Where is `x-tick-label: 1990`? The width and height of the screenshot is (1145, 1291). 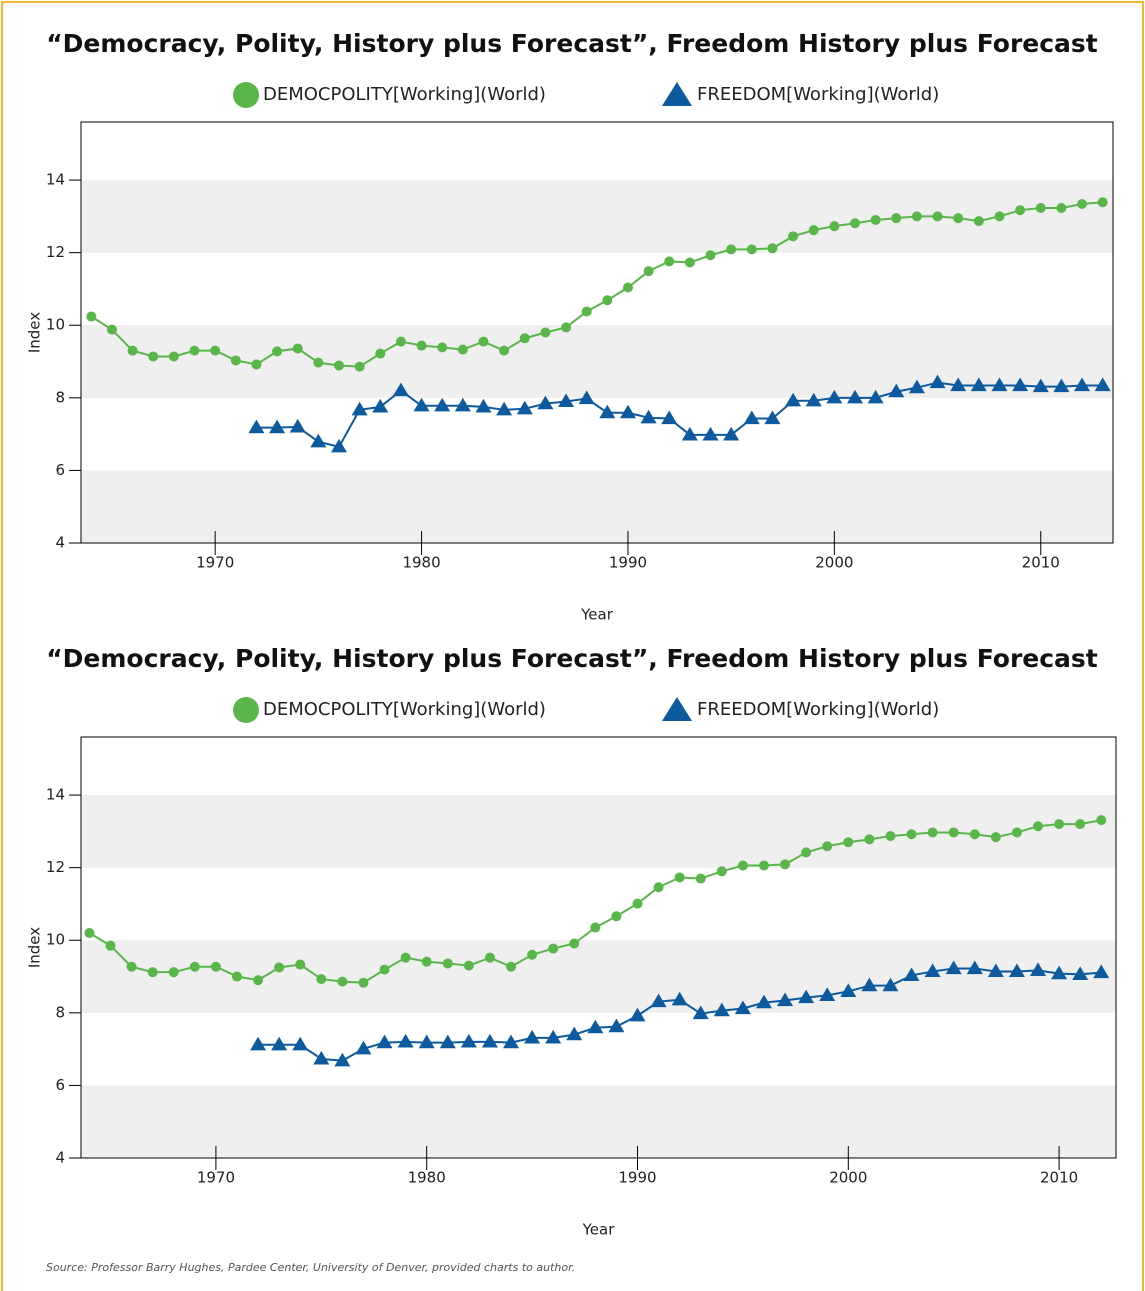 x-tick-label: 1990 is located at coordinates (637, 1178).